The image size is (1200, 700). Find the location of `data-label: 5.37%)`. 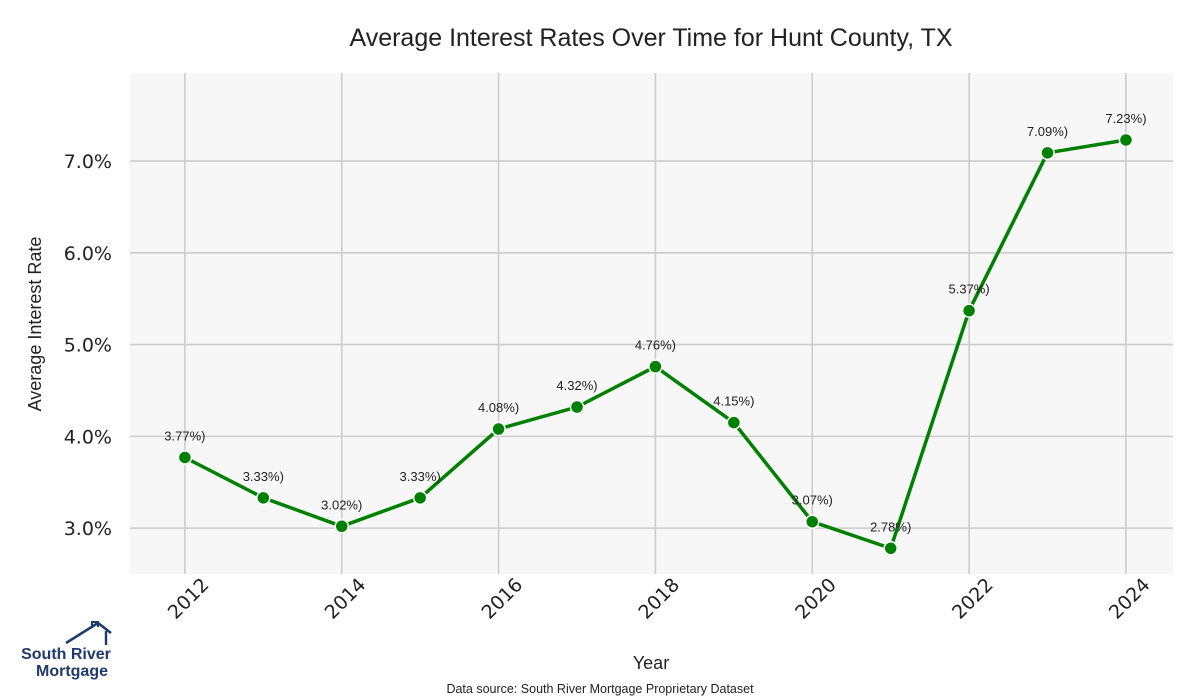

data-label: 5.37%) is located at coordinates (969, 289).